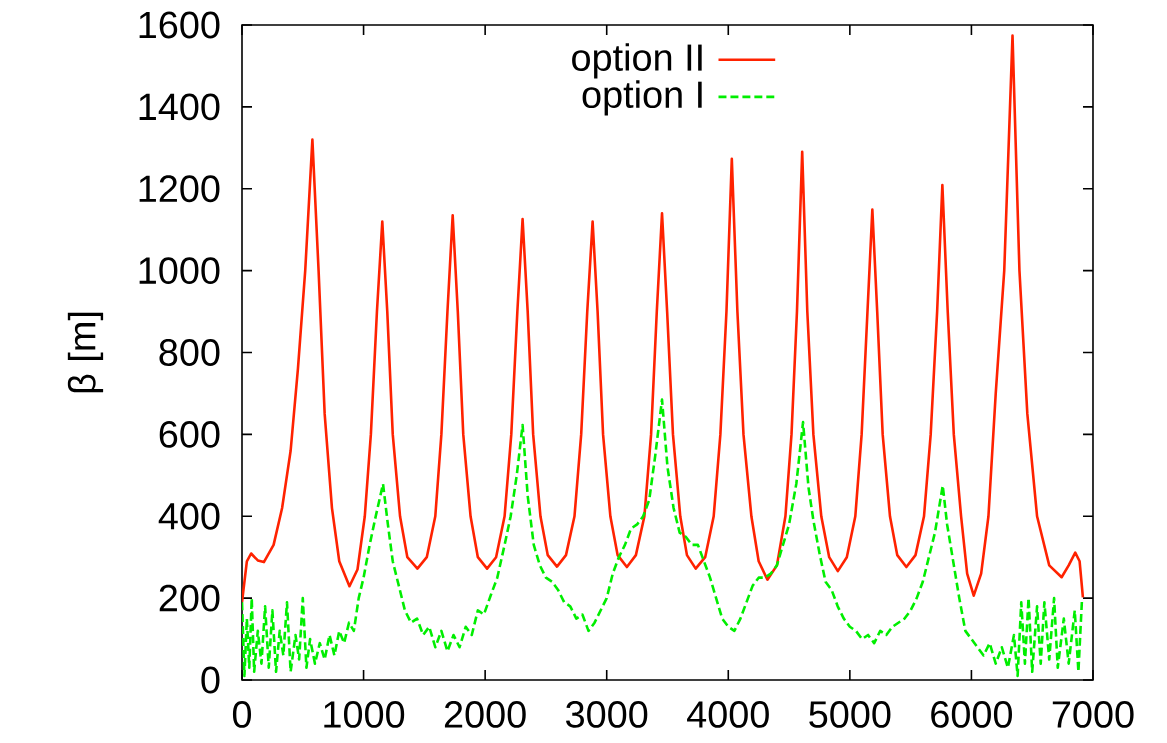 The width and height of the screenshot is (1167, 743). What do you see at coordinates (210, 680) in the screenshot?
I see `y-tick-label: 0` at bounding box center [210, 680].